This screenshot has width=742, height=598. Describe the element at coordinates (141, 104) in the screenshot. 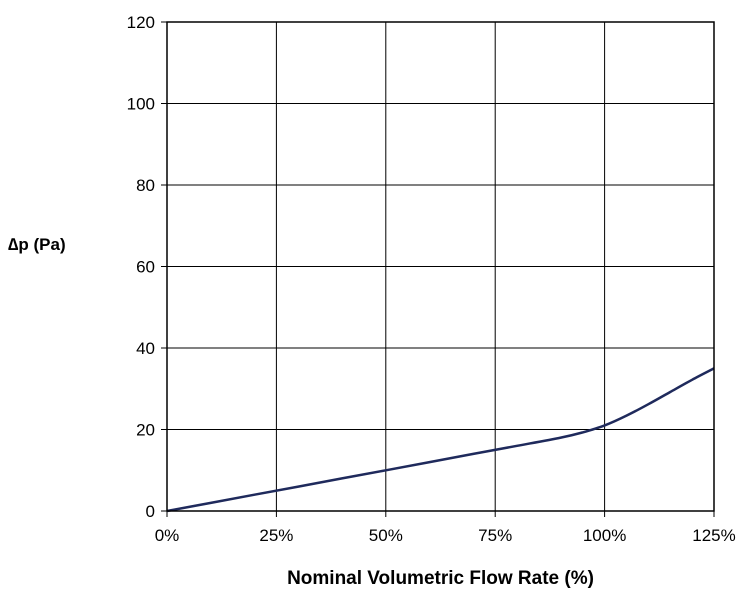

I see `y-tick-label: 100` at that location.